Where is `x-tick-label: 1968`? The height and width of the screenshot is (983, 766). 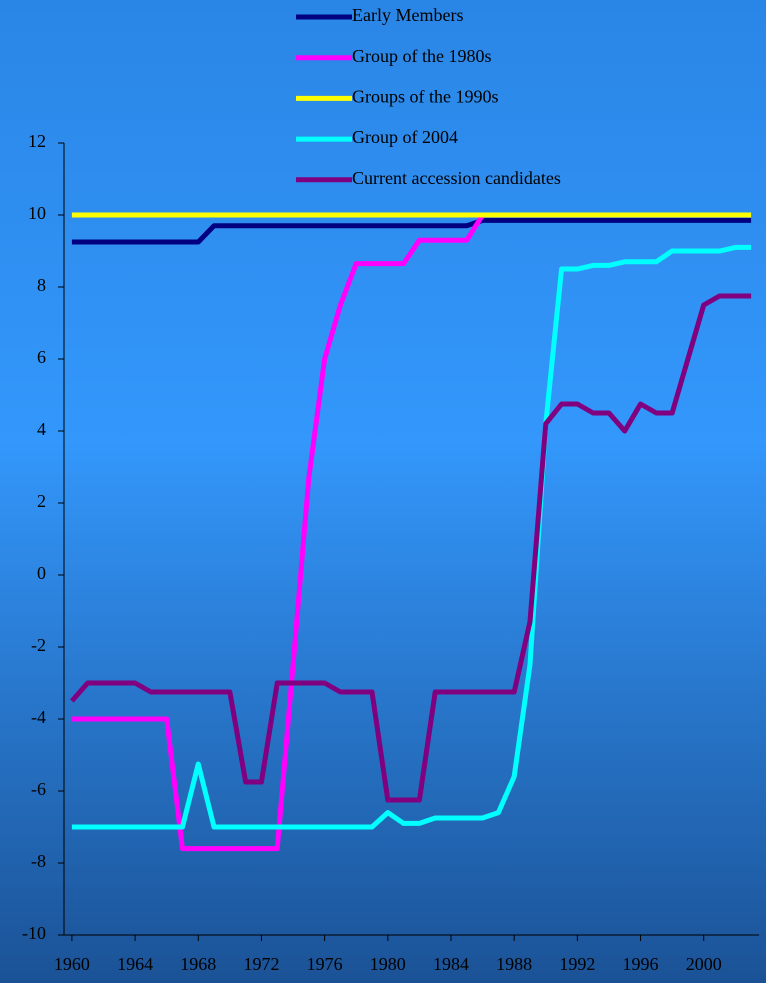
x-tick-label: 1968 is located at coordinates (198, 964).